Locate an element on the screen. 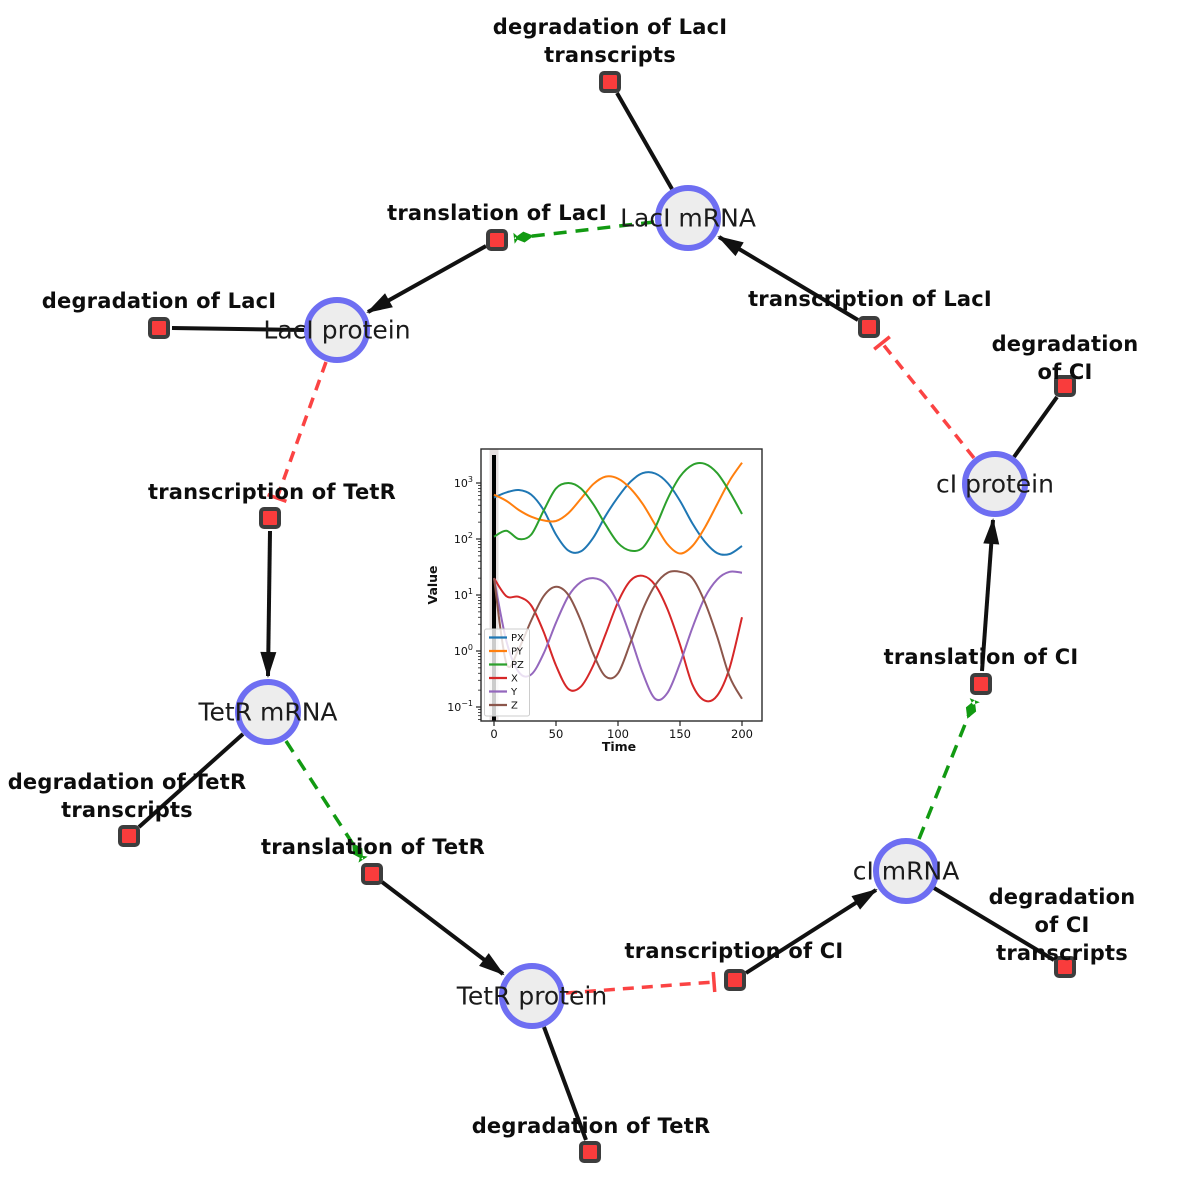 The width and height of the screenshot is (1189, 1200). edge-transcription-tetr-to-tetr-mrna is located at coordinates (268, 604).